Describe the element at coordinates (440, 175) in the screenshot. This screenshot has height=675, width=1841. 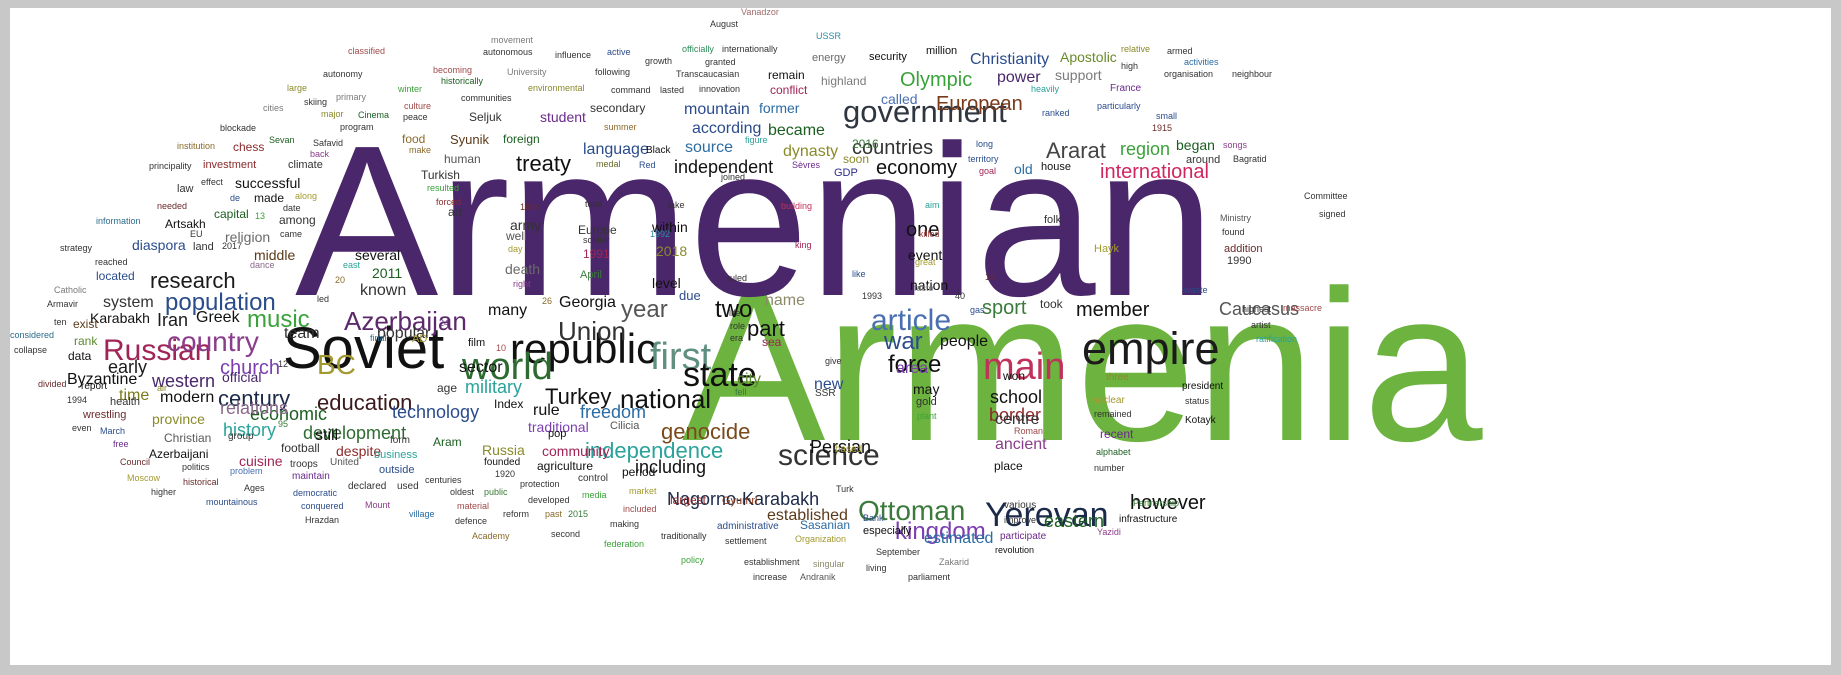
I see `word-turkish: Turkish` at that location.